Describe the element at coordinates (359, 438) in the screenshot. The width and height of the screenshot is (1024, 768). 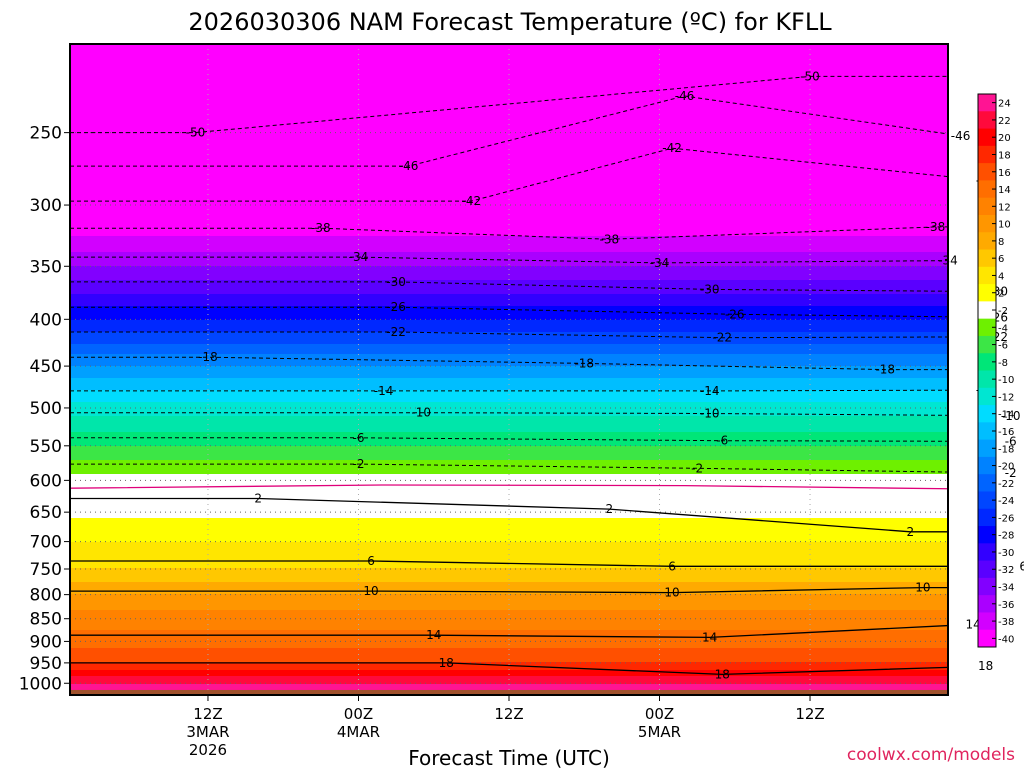
I see `contour-label: -6` at that location.